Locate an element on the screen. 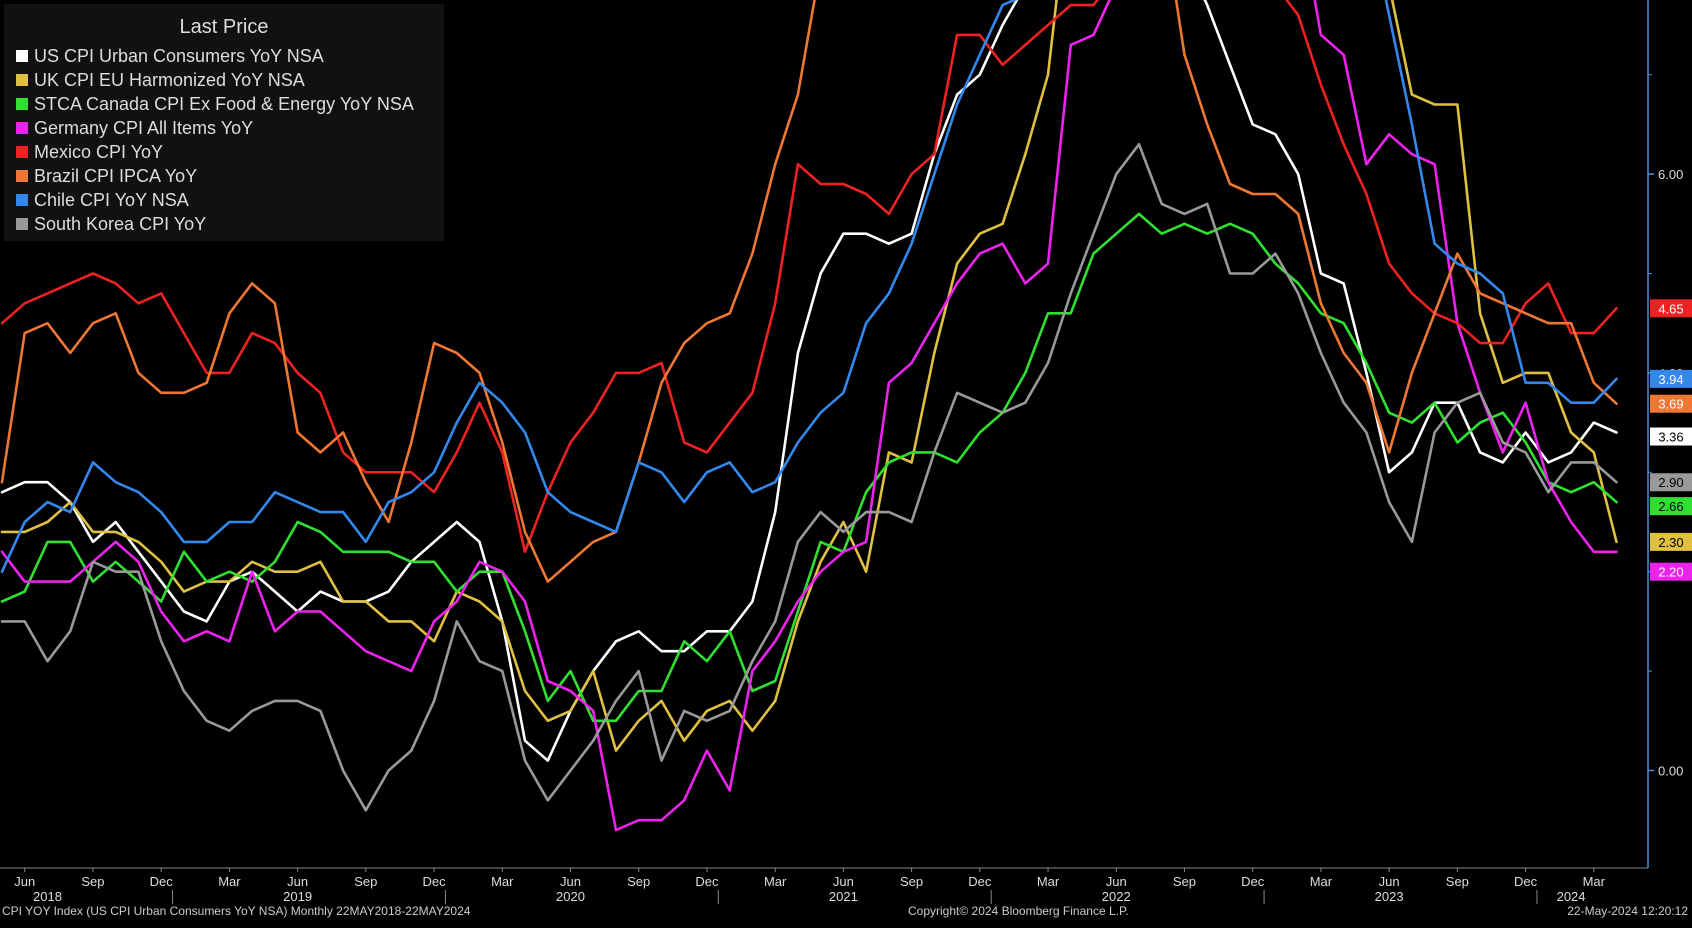  x-year-label: 2018 is located at coordinates (47, 896).